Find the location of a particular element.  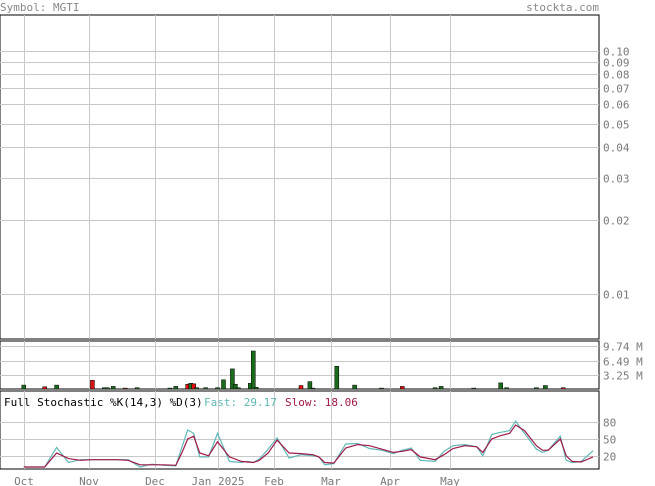

price-tick-label: 0.01 is located at coordinates (616, 295).